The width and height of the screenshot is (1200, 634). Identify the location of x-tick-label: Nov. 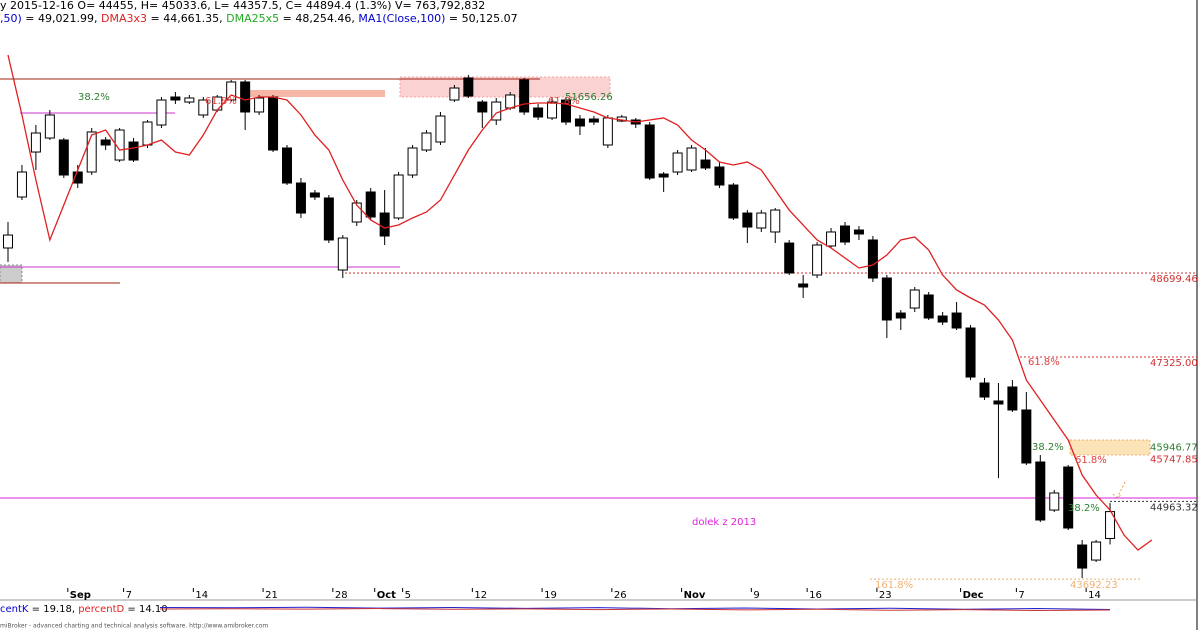
(695, 595).